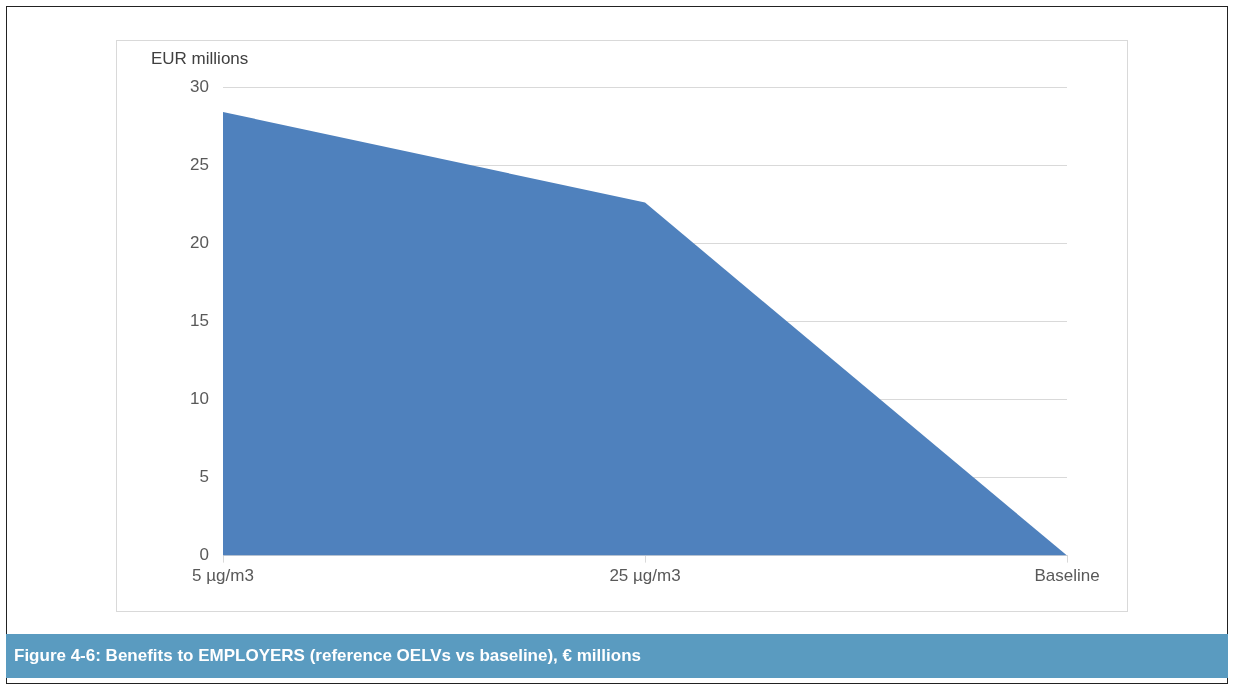 The image size is (1236, 693). Describe the element at coordinates (617, 656) in the screenshot. I see `text: Figure 4-6: Benefits to EMPLOYERS (reference OELVs vs baseline), € millions` at that location.